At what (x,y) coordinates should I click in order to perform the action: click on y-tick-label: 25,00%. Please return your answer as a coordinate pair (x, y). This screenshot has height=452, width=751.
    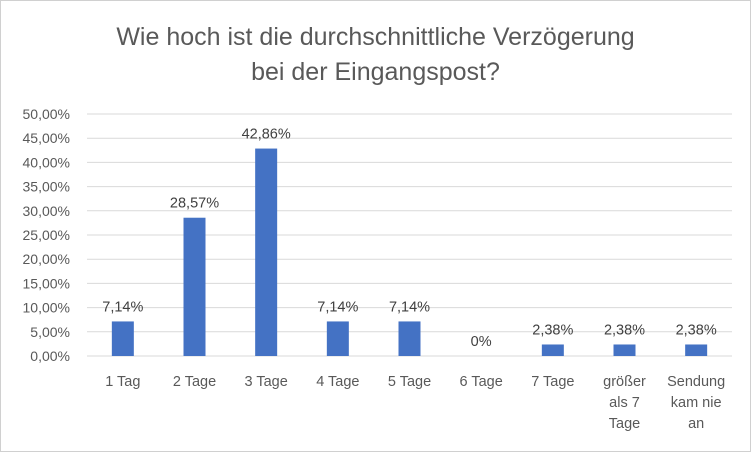
    Looking at the image, I should click on (46, 235).